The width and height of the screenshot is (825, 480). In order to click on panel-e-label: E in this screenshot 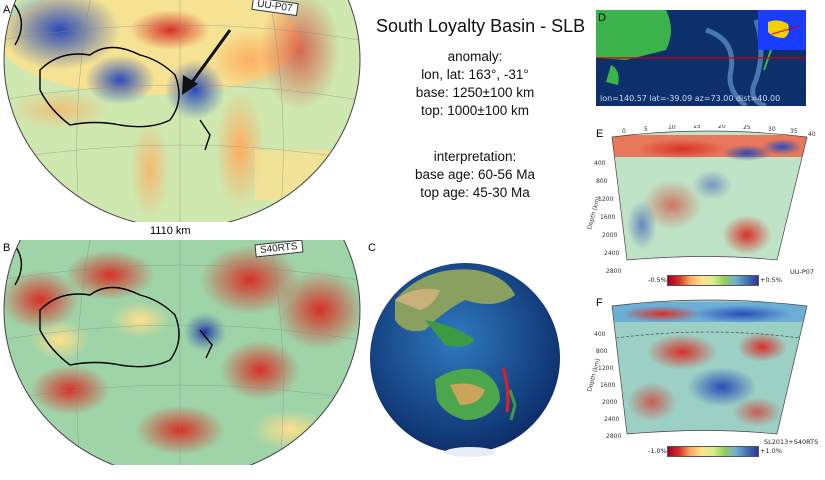, I will do `click(600, 134)`.